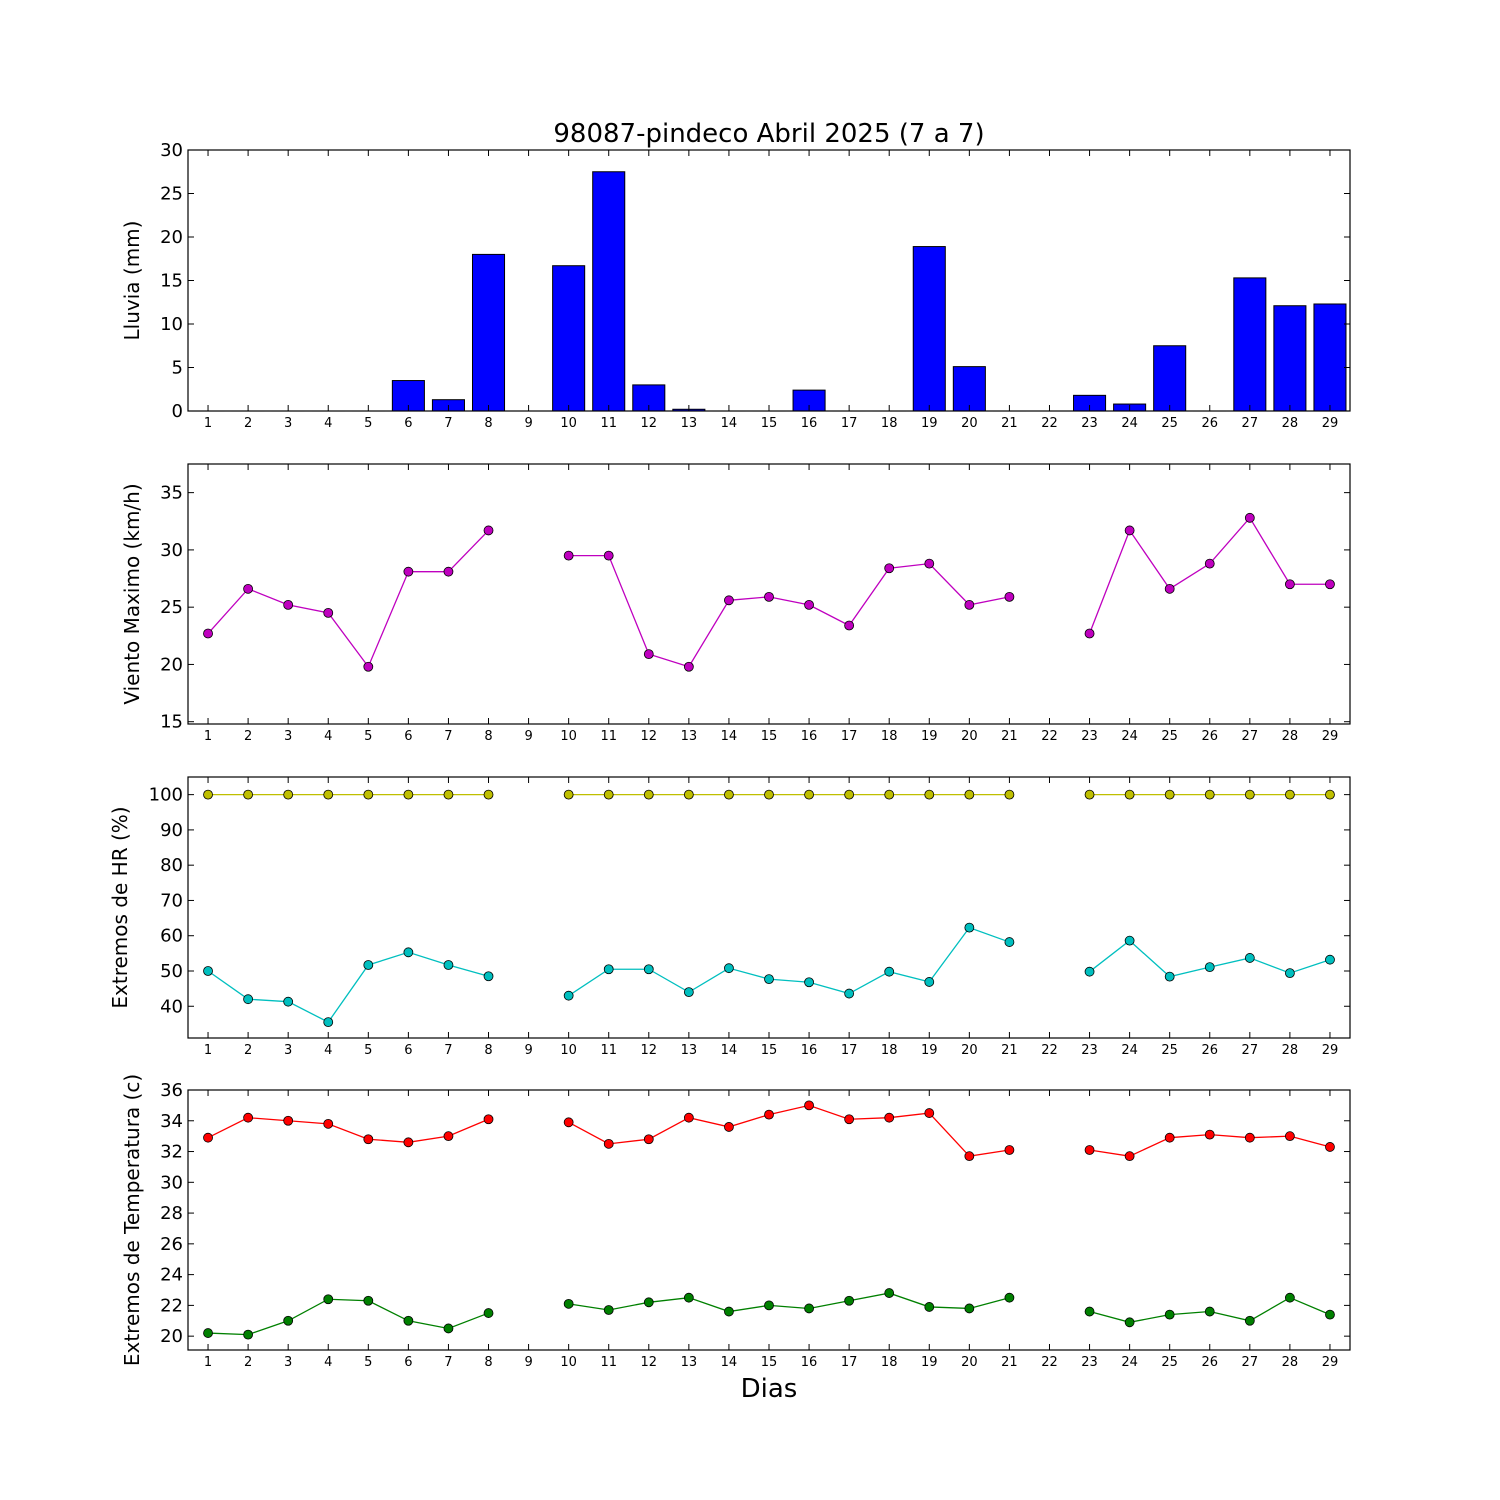 Image resolution: width=1500 pixels, height=1500 pixels. What do you see at coordinates (171, 1121) in the screenshot?
I see `y-tick-label: 34` at bounding box center [171, 1121].